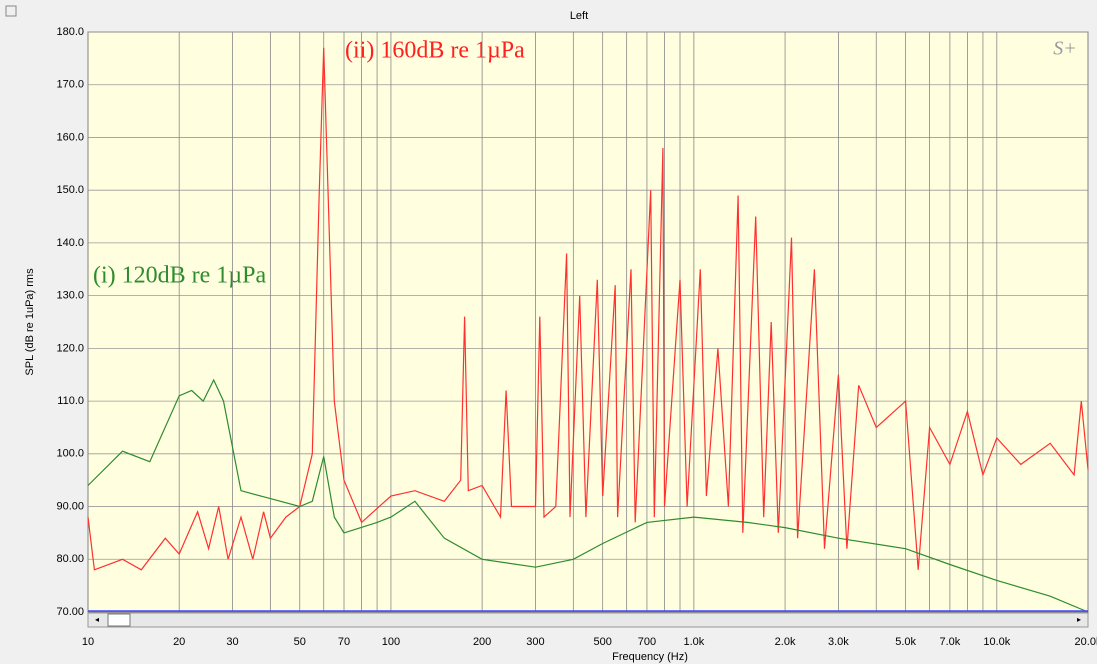  Describe the element at coordinates (344, 642) in the screenshot. I see `x-tick-label: 70` at that location.